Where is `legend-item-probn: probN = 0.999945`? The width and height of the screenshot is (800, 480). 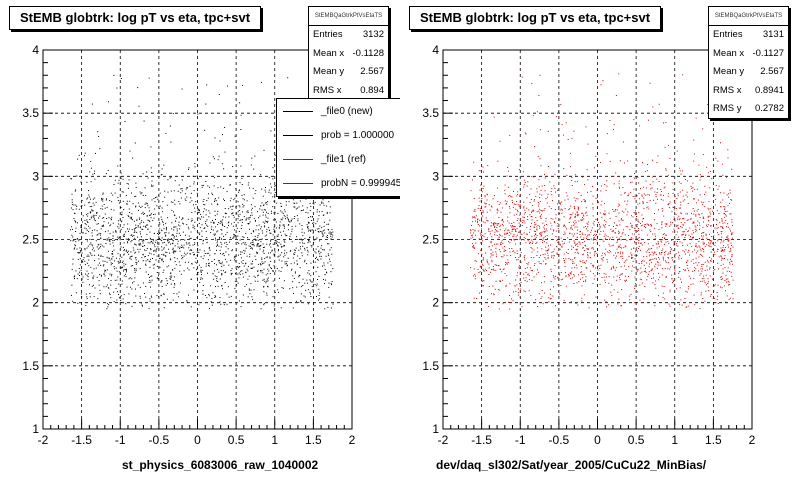
legend-item-probn: probN = 0.999945 is located at coordinates (338, 183).